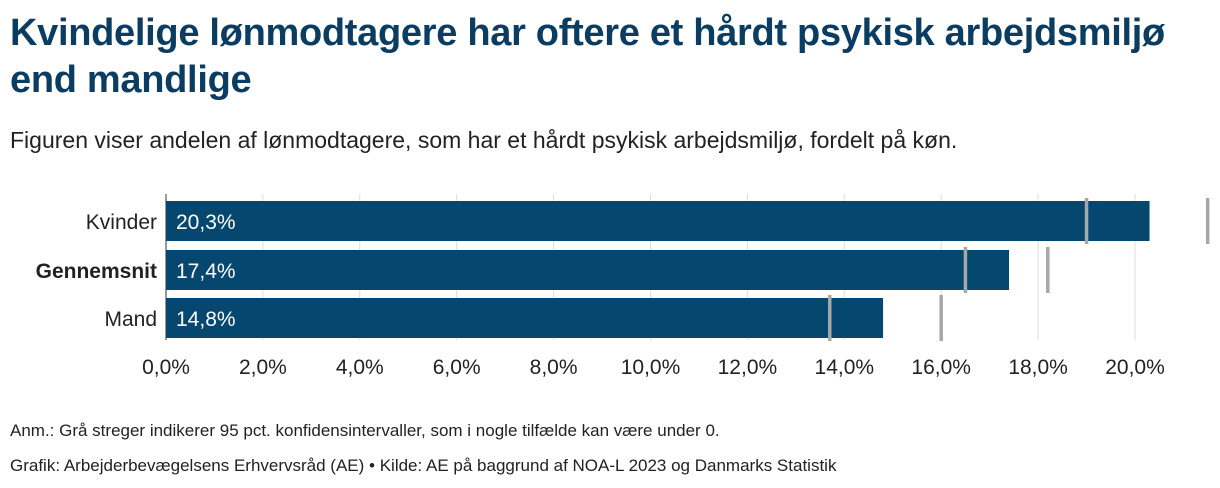 The height and width of the screenshot is (488, 1220). I want to click on x-tick-label: 20,0%, so click(1135, 367).